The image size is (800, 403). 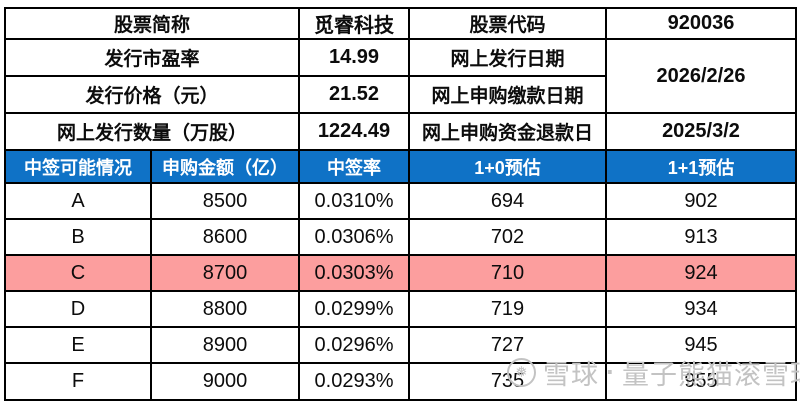 What do you see at coordinates (354, 237) in the screenshot?
I see `cell-rate: 0.0306%` at bounding box center [354, 237].